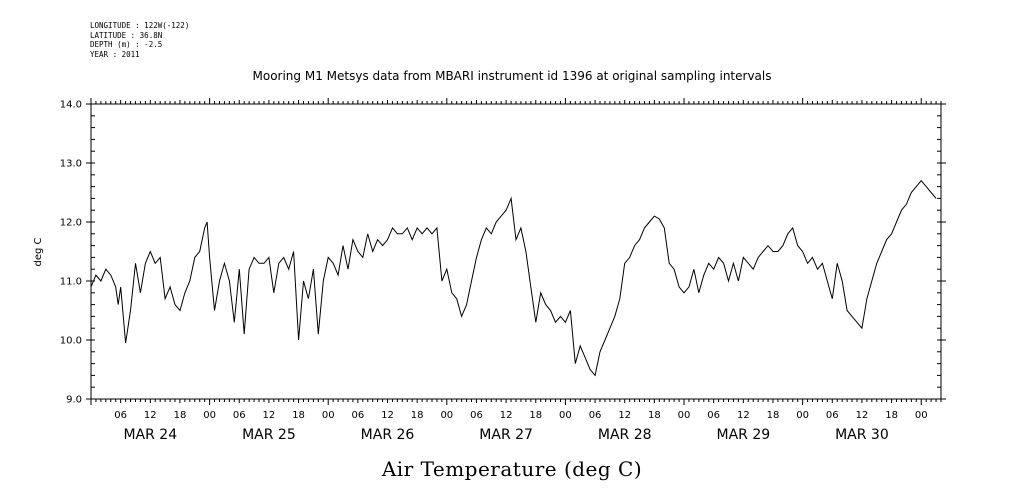 This screenshot has width=1009, height=504. What do you see at coordinates (38, 251) in the screenshot?
I see `y-axis-label: deg C` at bounding box center [38, 251].